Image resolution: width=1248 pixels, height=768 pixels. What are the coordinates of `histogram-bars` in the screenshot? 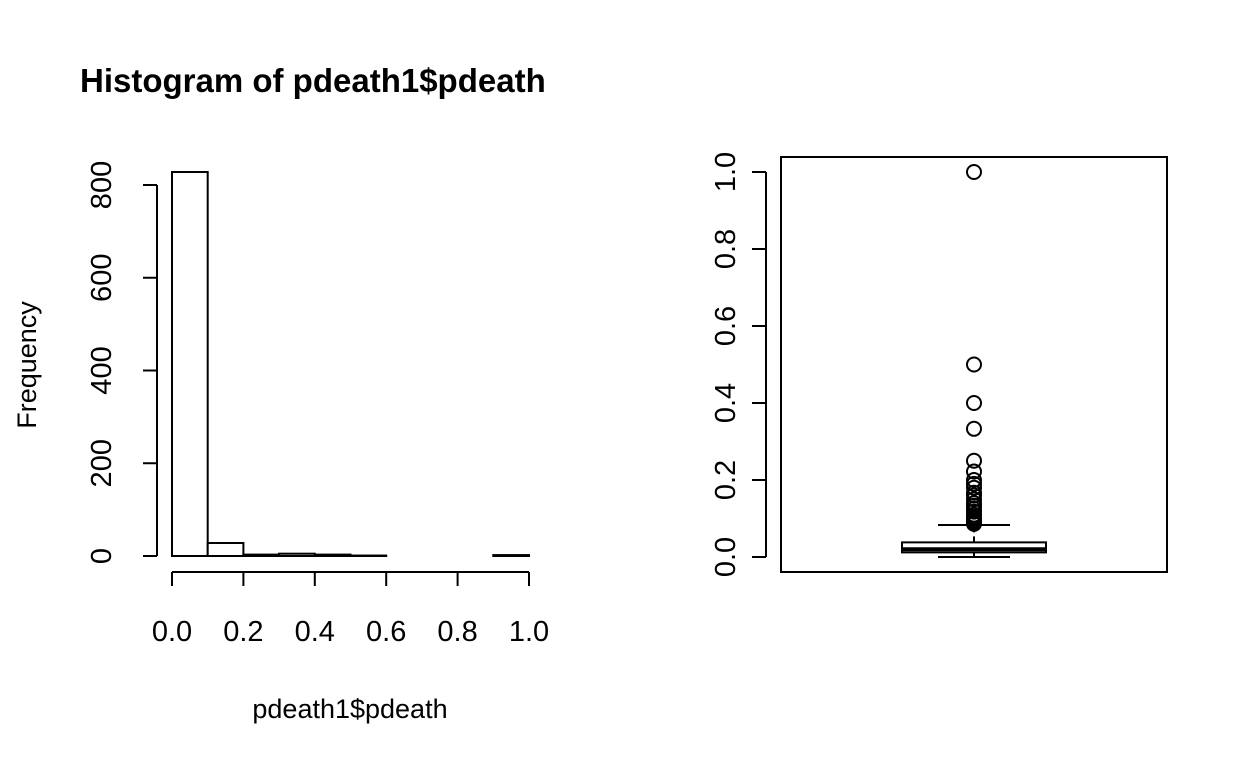 It's located at (350, 364).